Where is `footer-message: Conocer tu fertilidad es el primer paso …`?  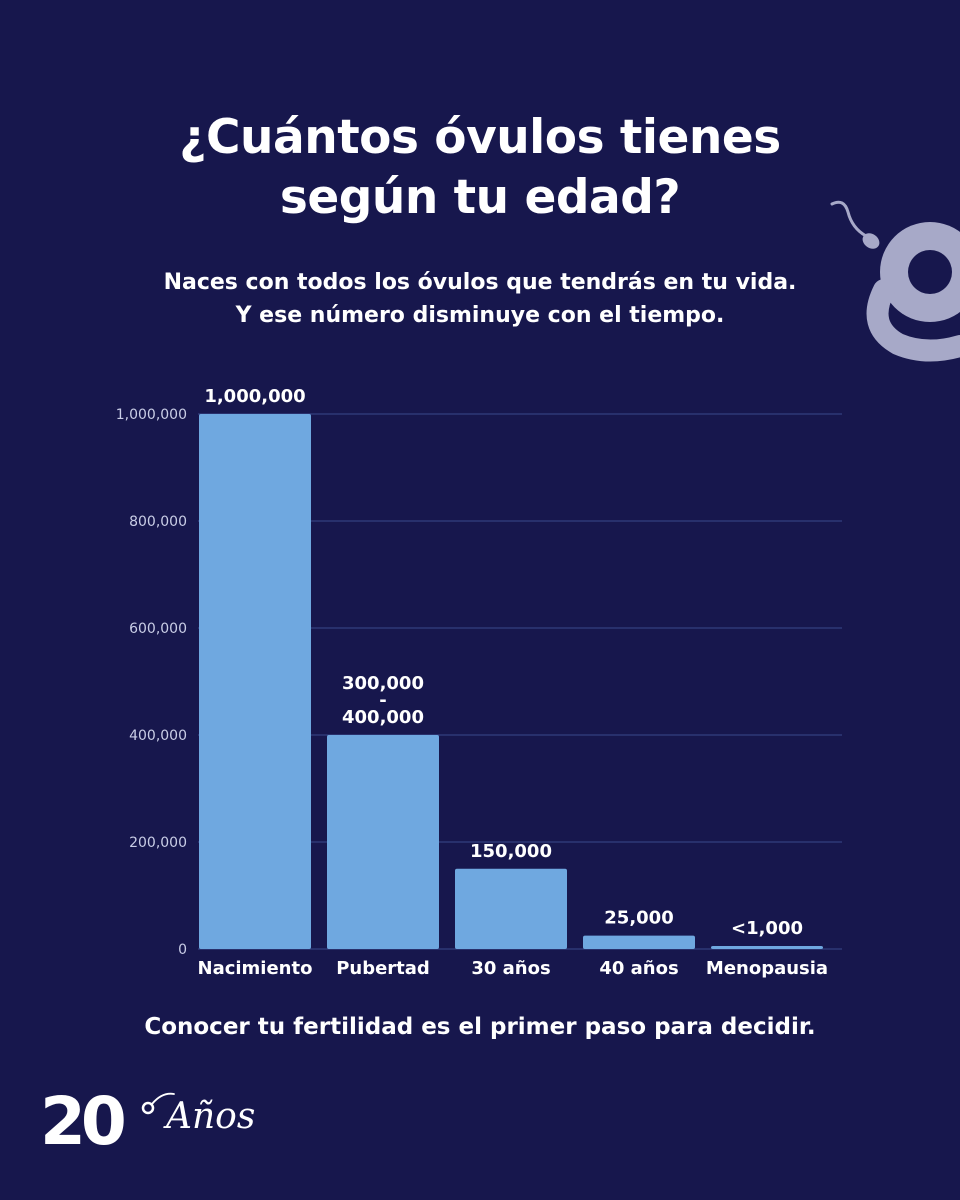 footer-message: Conocer tu fertilidad es el primer paso … is located at coordinates (480, 1027).